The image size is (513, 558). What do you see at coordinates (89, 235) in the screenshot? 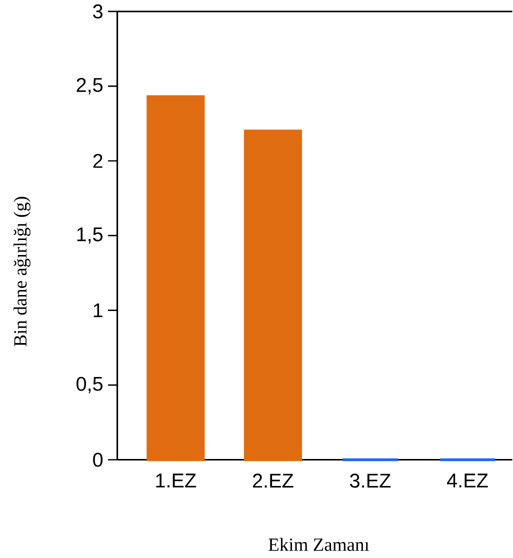
I see `y-tick-label: 1,5` at bounding box center [89, 235].